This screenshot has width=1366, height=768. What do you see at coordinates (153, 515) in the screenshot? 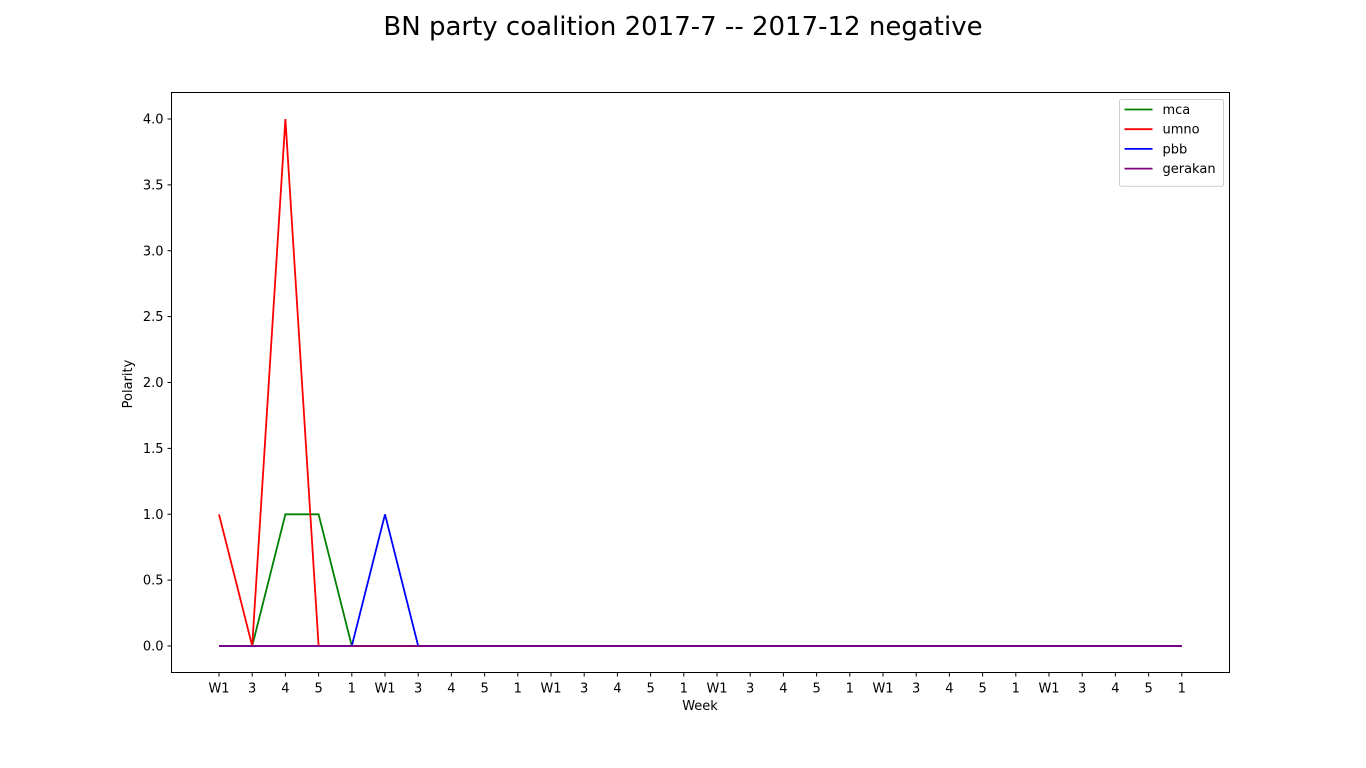
I see `y-tick-label: 1.0` at bounding box center [153, 515].